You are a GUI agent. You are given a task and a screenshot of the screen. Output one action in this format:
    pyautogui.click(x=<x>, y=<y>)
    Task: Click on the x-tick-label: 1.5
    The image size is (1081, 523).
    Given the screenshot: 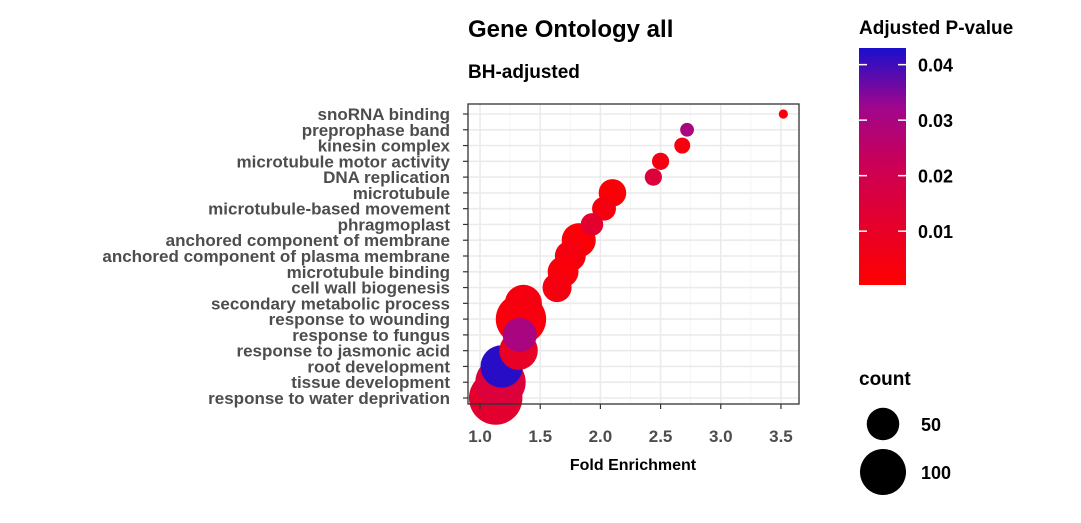 What is the action you would take?
    pyautogui.click(x=540, y=436)
    